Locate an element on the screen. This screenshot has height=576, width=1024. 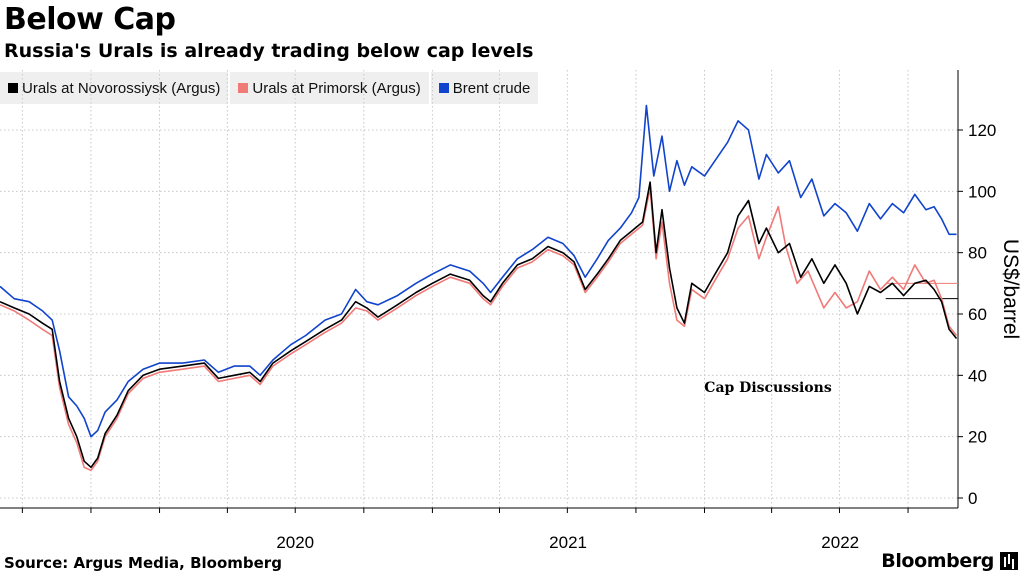
legend-swatch-urals-primorsk is located at coordinates (243, 88).